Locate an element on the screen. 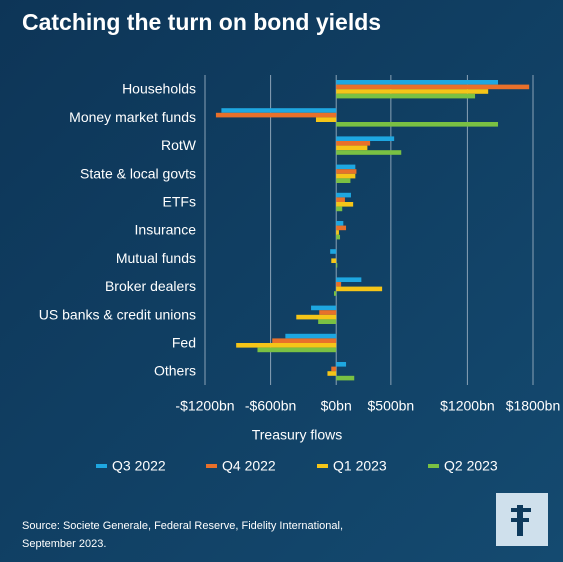  x-tick-label: $1800bn is located at coordinates (533, 406).